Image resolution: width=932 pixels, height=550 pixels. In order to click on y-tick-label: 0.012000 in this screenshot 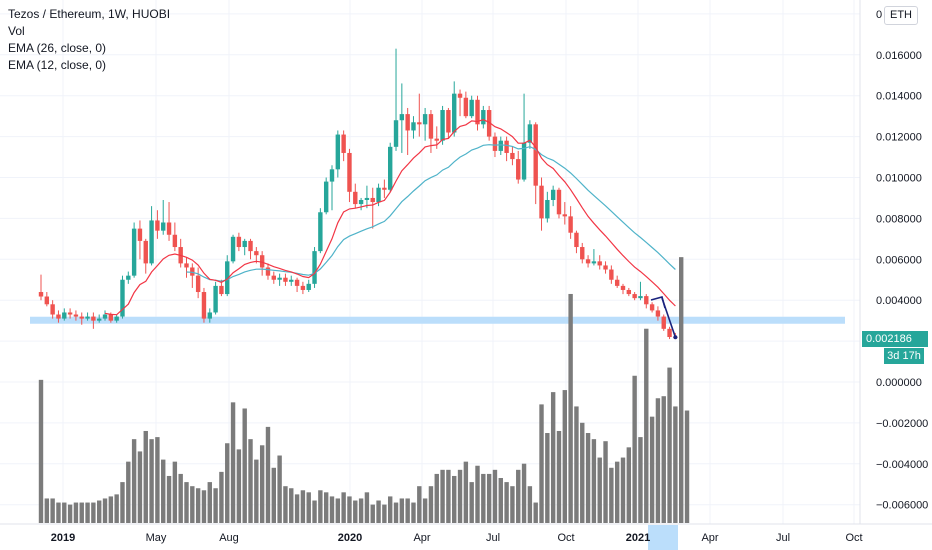, I will do `click(899, 138)`.